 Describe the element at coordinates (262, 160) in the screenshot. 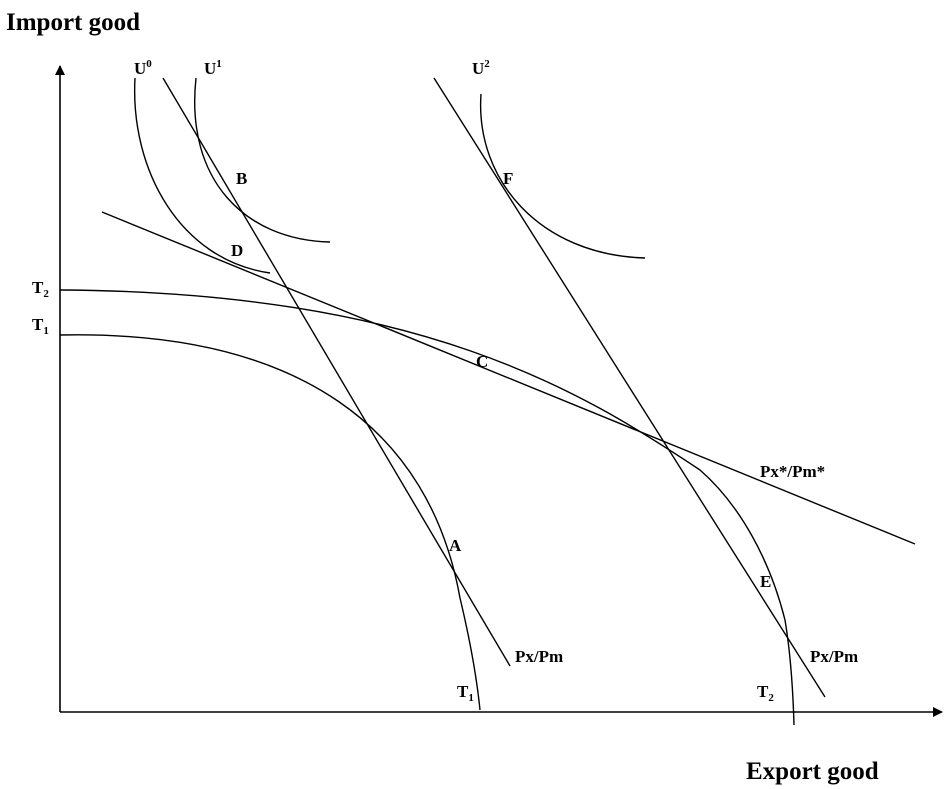

I see `indifference-curve-u1` at that location.